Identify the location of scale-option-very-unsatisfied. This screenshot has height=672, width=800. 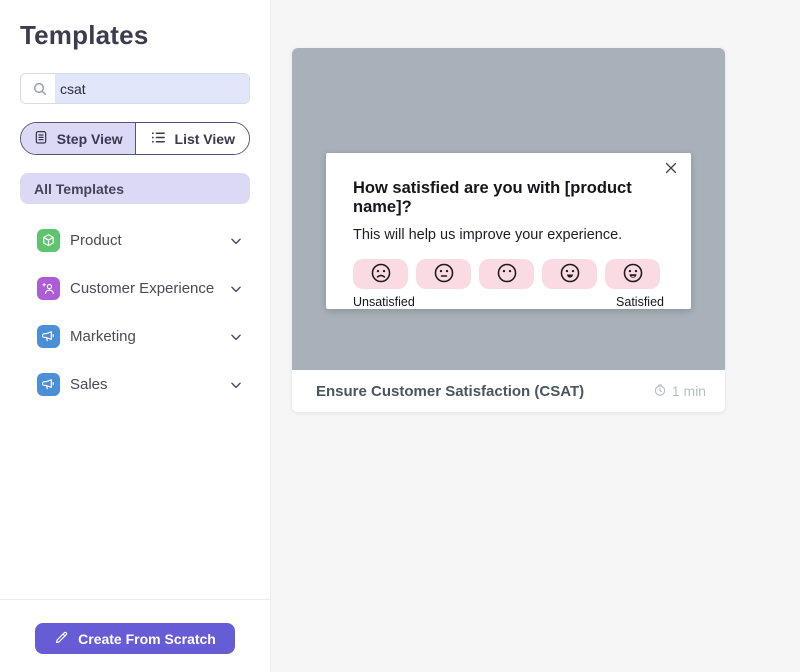
(380, 274).